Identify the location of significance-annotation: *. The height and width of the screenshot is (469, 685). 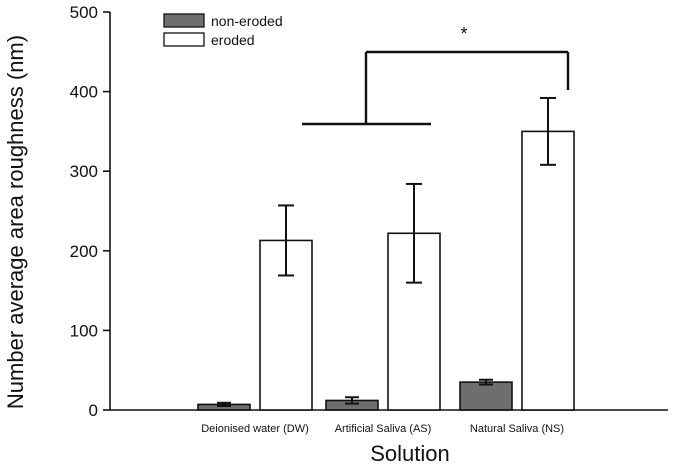
(436, 75).